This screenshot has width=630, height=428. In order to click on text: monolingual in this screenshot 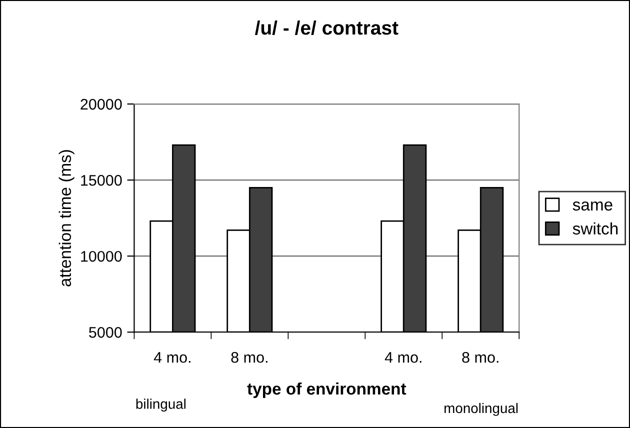, I will do `click(481, 409)`.